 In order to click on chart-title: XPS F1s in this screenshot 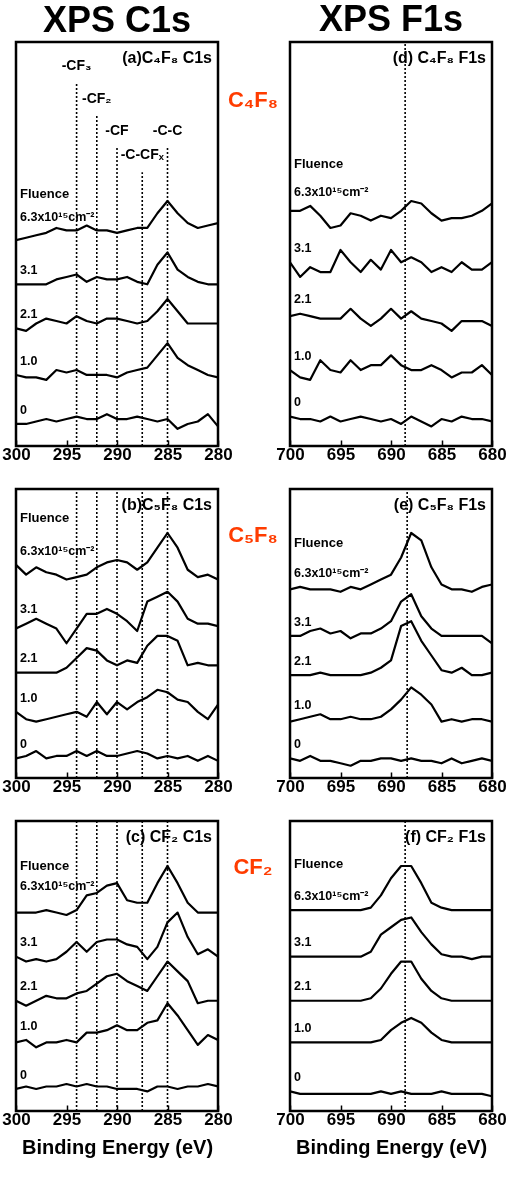, I will do `click(391, 20)`.